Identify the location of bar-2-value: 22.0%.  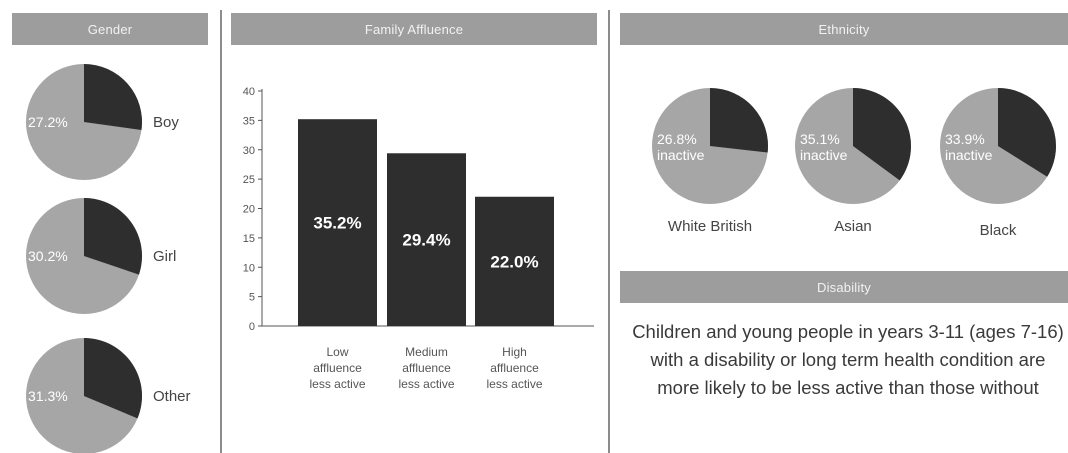
(514, 261).